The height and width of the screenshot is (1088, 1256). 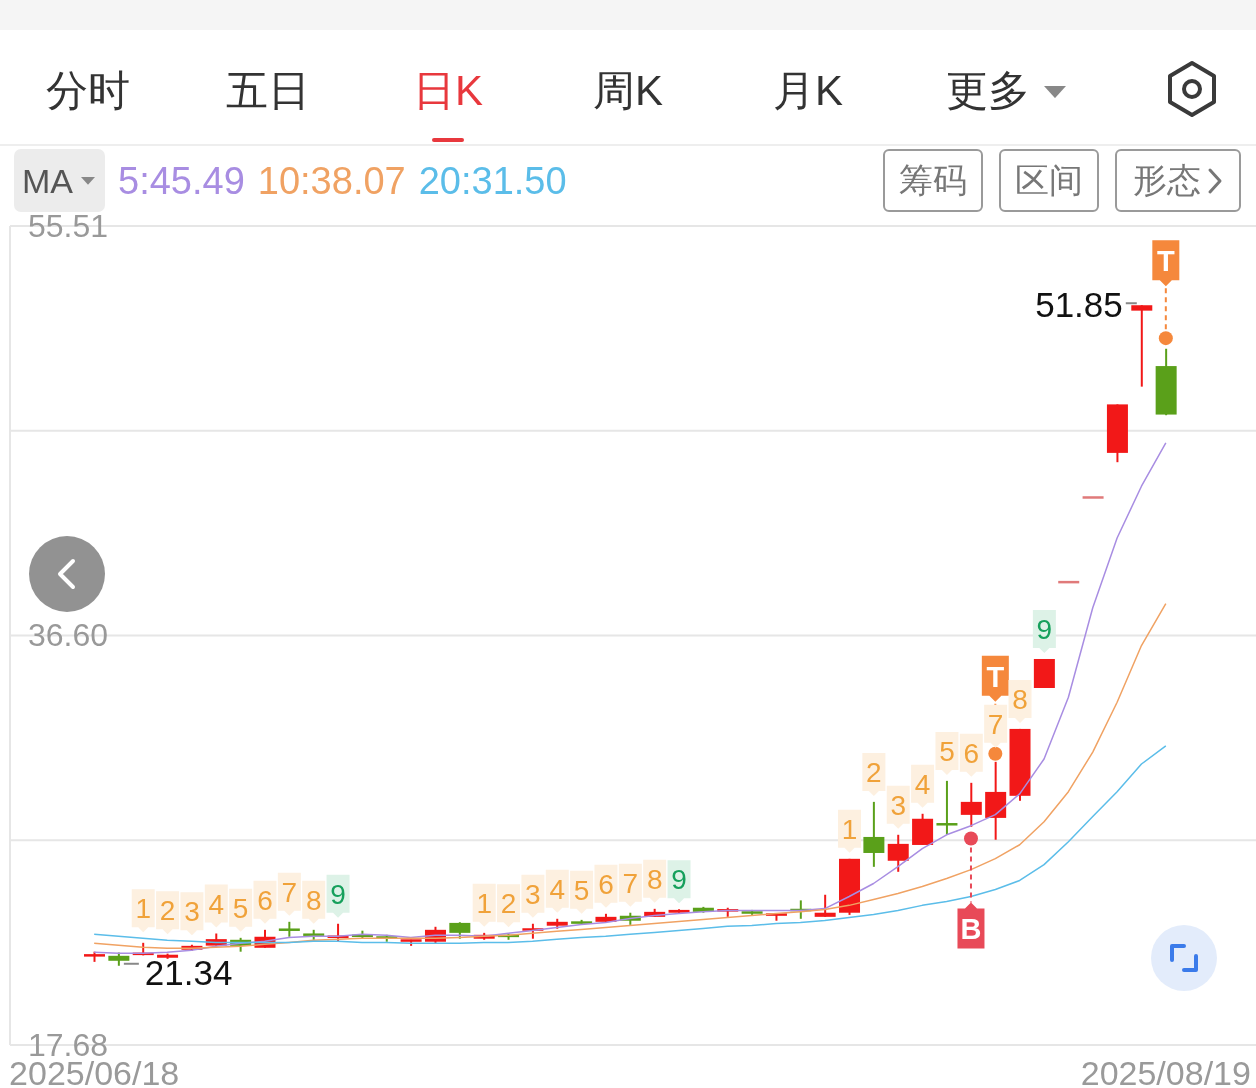 I want to click on outlined-button: 区间, so click(x=1049, y=180).